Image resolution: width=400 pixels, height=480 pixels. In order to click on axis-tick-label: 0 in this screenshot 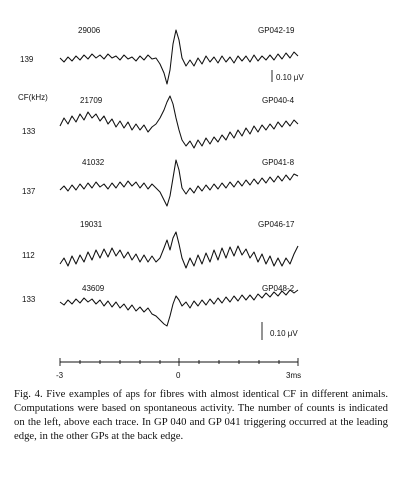, I will do `click(178, 375)`.